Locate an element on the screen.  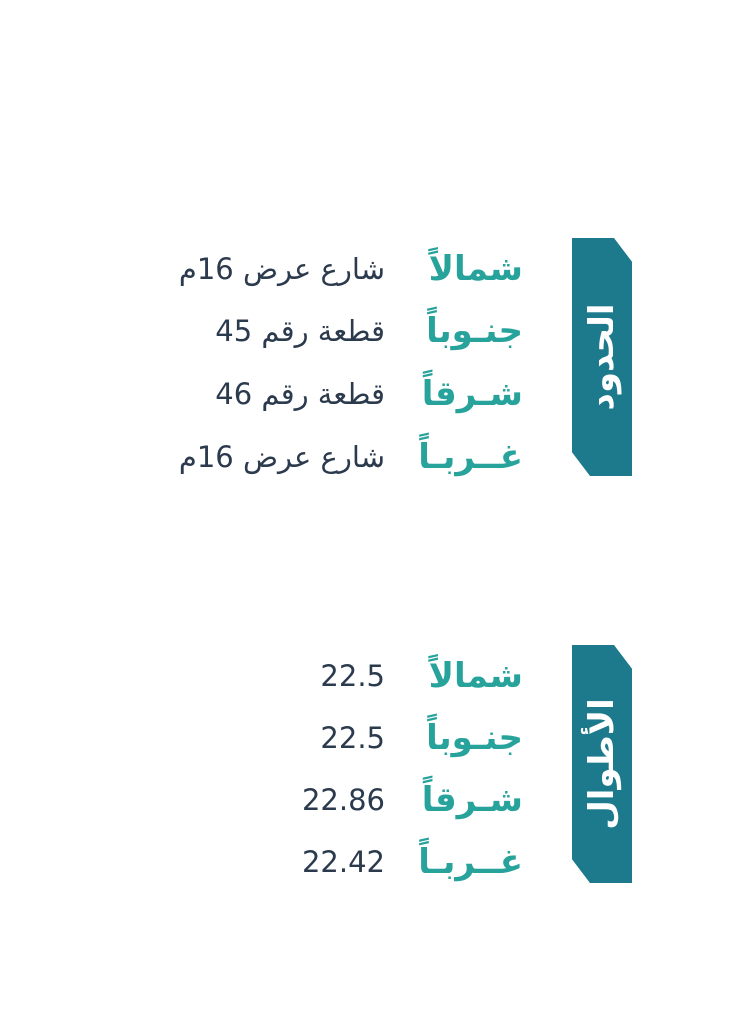
length-row-west: غــربـاً 22.42 is located at coordinates (375, 862).